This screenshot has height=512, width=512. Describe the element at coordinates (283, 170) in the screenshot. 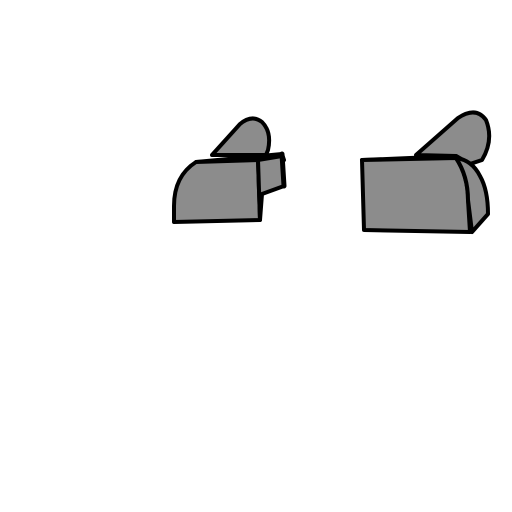

I see `left-post` at that location.